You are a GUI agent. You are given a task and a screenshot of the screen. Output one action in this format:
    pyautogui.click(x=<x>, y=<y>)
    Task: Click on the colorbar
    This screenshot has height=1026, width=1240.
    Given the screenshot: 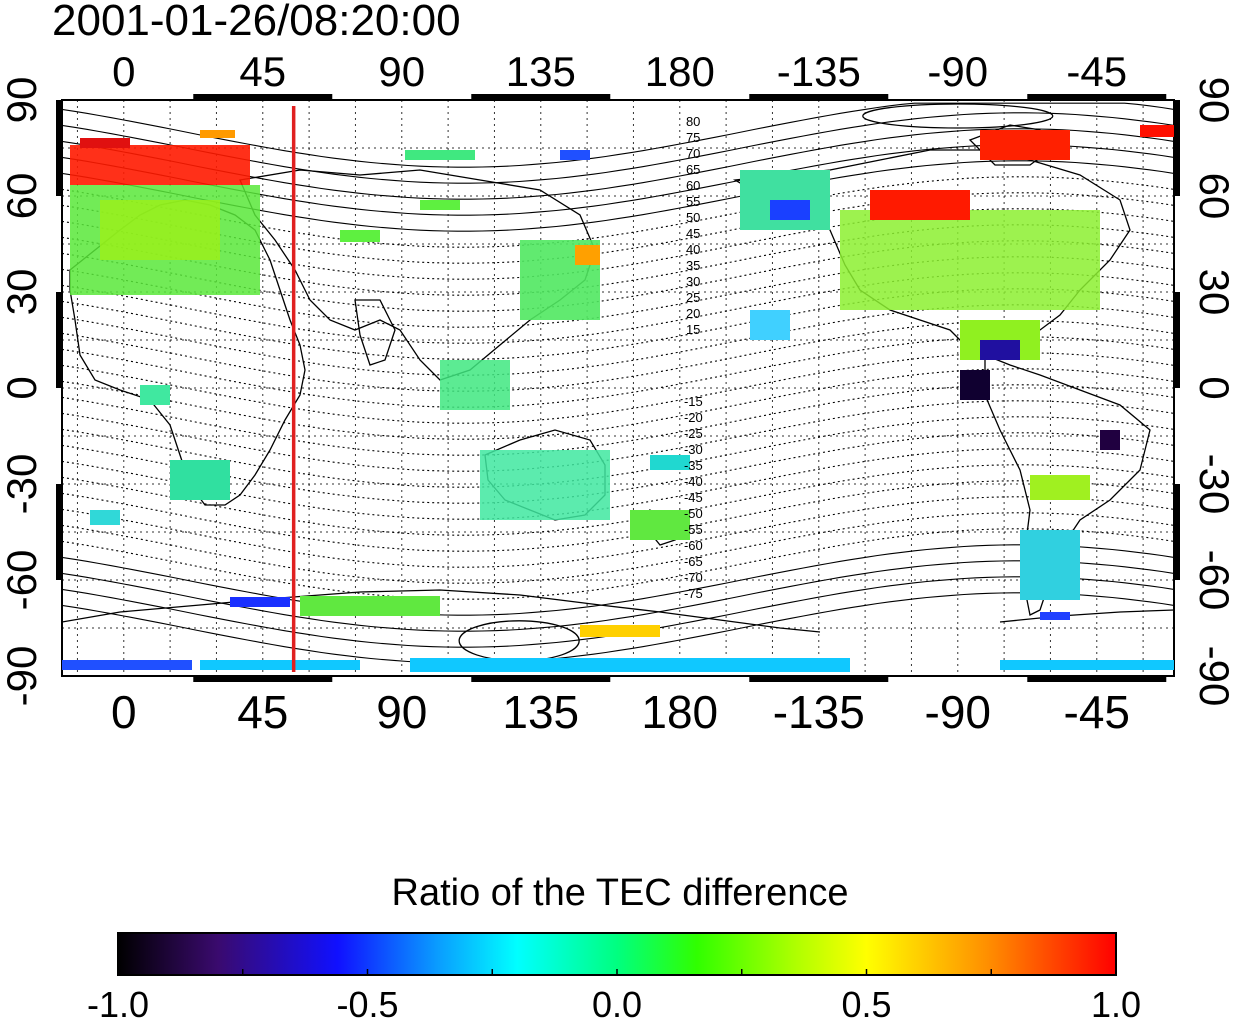 What is the action you would take?
    pyautogui.click(x=617, y=954)
    